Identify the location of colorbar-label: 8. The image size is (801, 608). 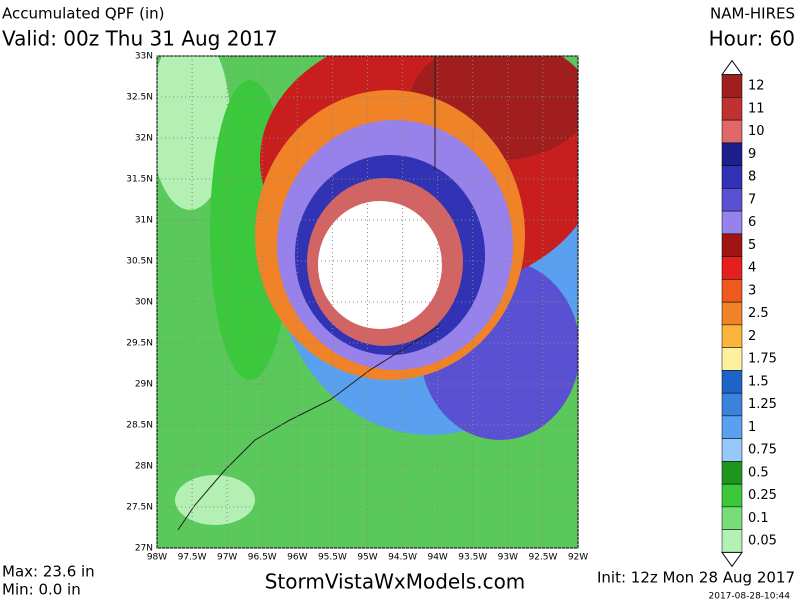
(752, 177).